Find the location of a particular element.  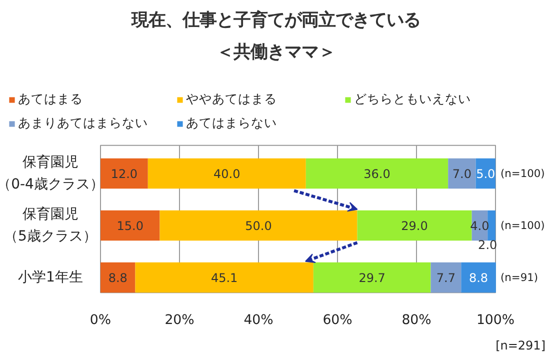

y-tick-label: 保育園児（0-4歳クラス） is located at coordinates (52, 173).